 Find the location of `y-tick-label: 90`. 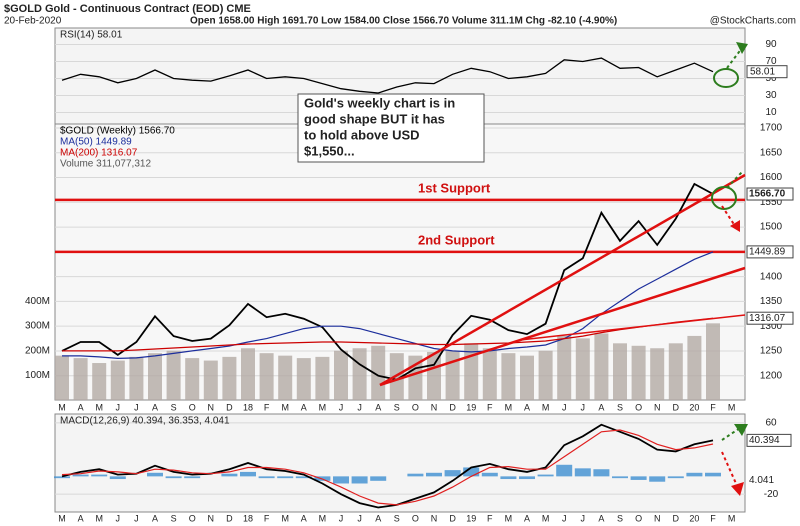

y-tick-label: 90 is located at coordinates (771, 44).